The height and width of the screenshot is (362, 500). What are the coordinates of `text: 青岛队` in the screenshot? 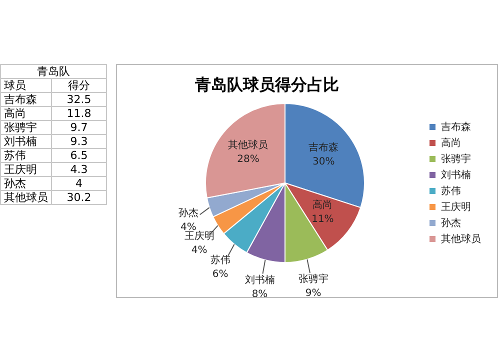 It's located at (53, 71).